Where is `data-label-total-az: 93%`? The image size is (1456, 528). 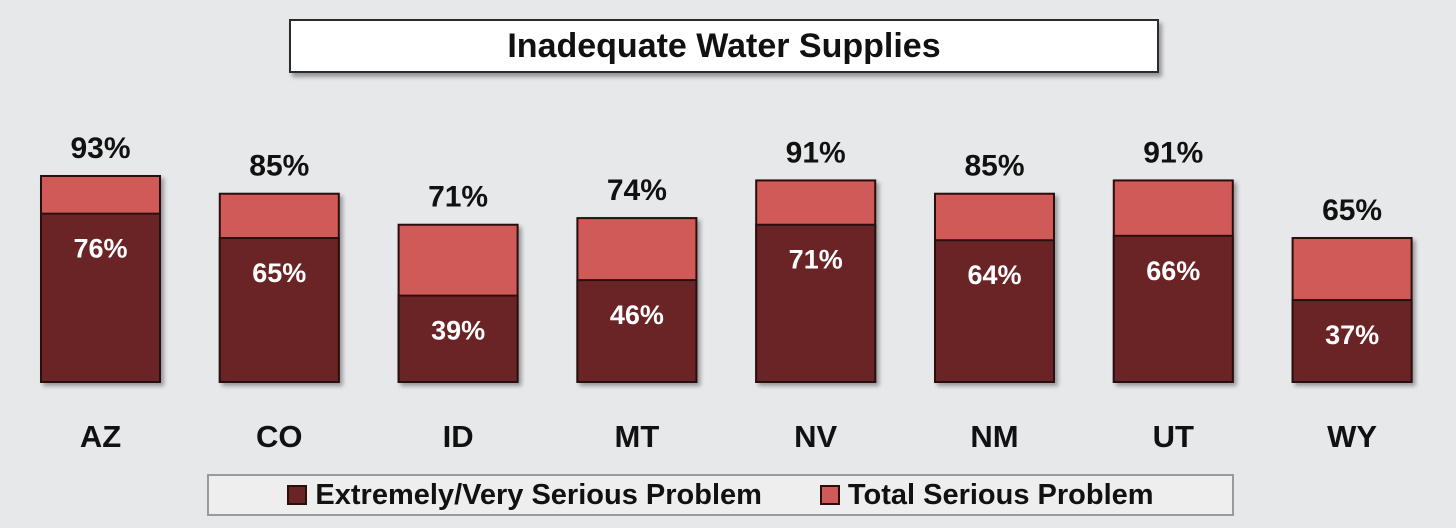
data-label-total-az: 93% is located at coordinates (100, 148).